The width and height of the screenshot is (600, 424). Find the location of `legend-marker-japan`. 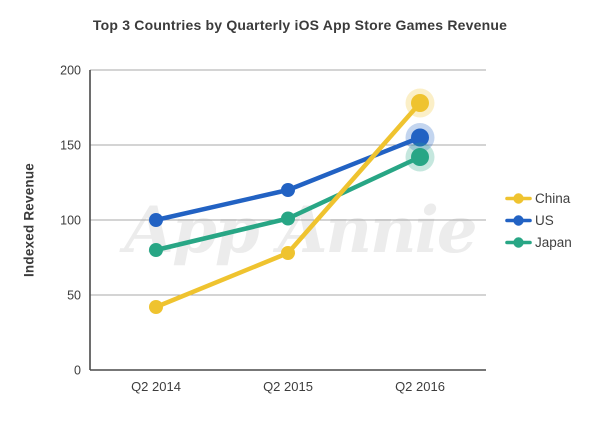

legend-marker-japan is located at coordinates (518, 242).